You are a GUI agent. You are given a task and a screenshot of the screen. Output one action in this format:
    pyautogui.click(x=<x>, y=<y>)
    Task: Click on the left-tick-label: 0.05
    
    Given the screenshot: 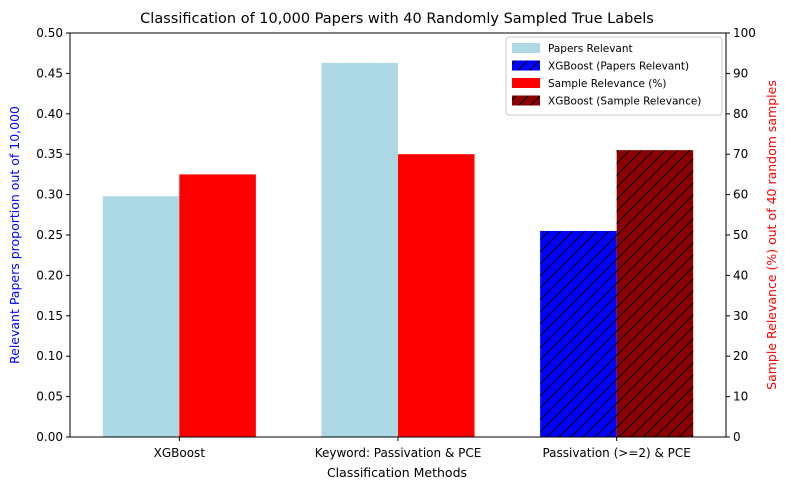 What is the action you would take?
    pyautogui.click(x=49, y=397)
    